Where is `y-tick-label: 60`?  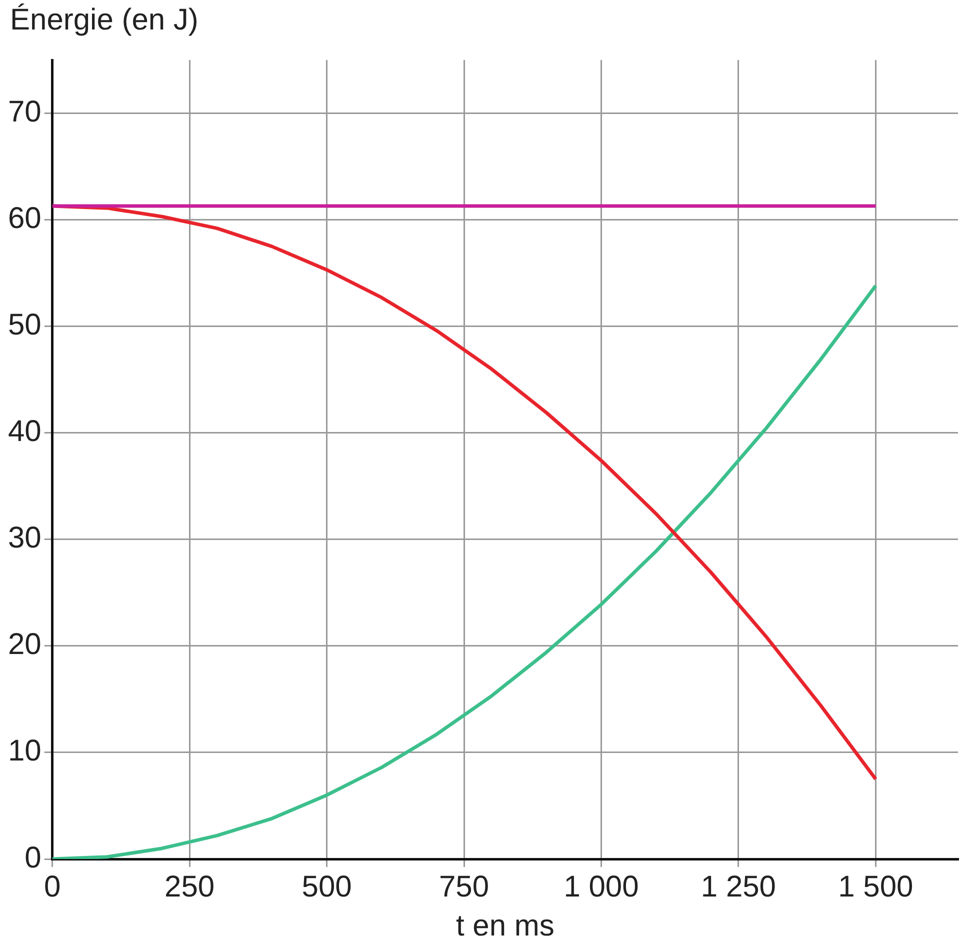 y-tick-label: 60 is located at coordinates (25, 219).